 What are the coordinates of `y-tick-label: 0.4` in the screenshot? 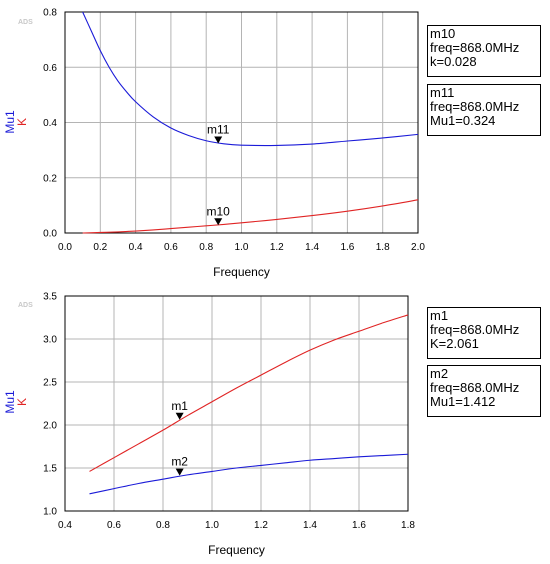 It's located at (50, 123).